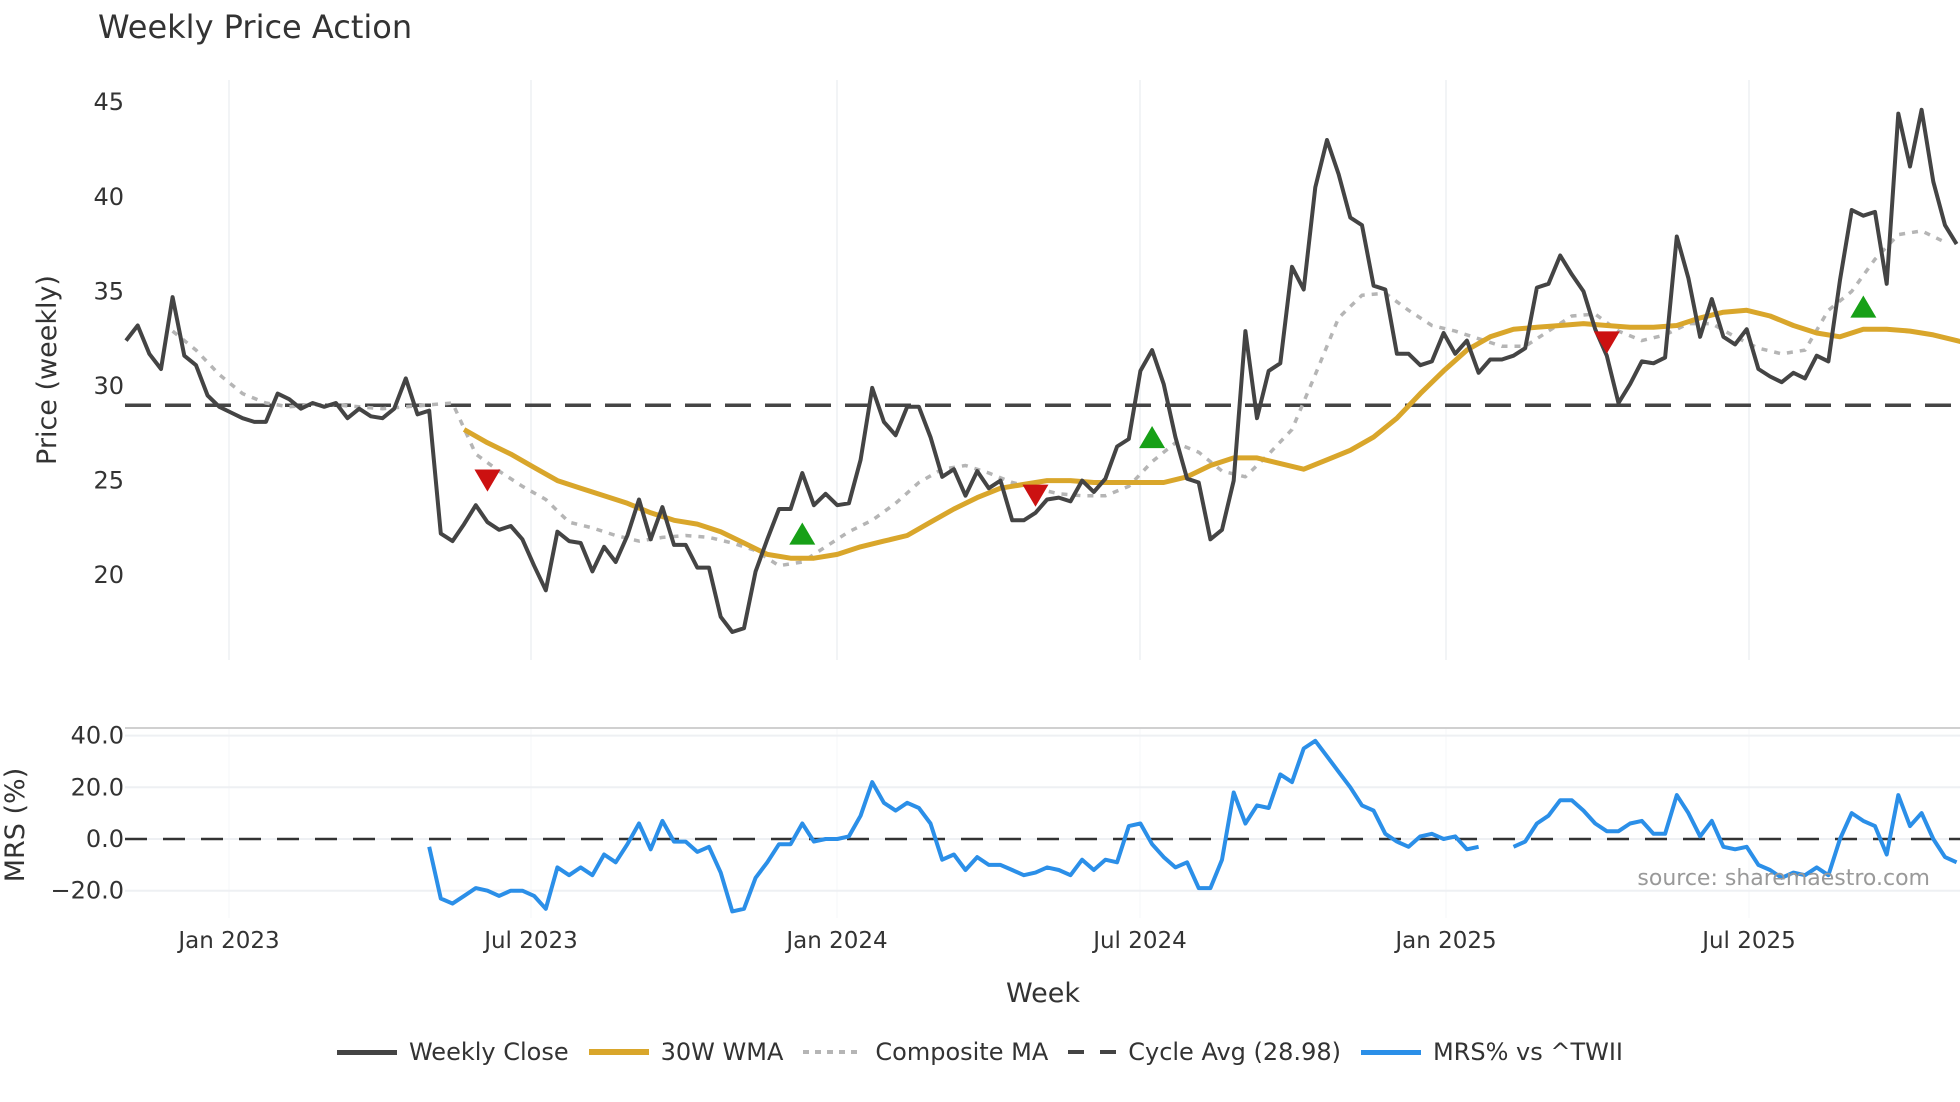 Image resolution: width=1960 pixels, height=1102 pixels. What do you see at coordinates (1748, 941) in the screenshot?
I see `x-tick-label: Jul 2025` at bounding box center [1748, 941].